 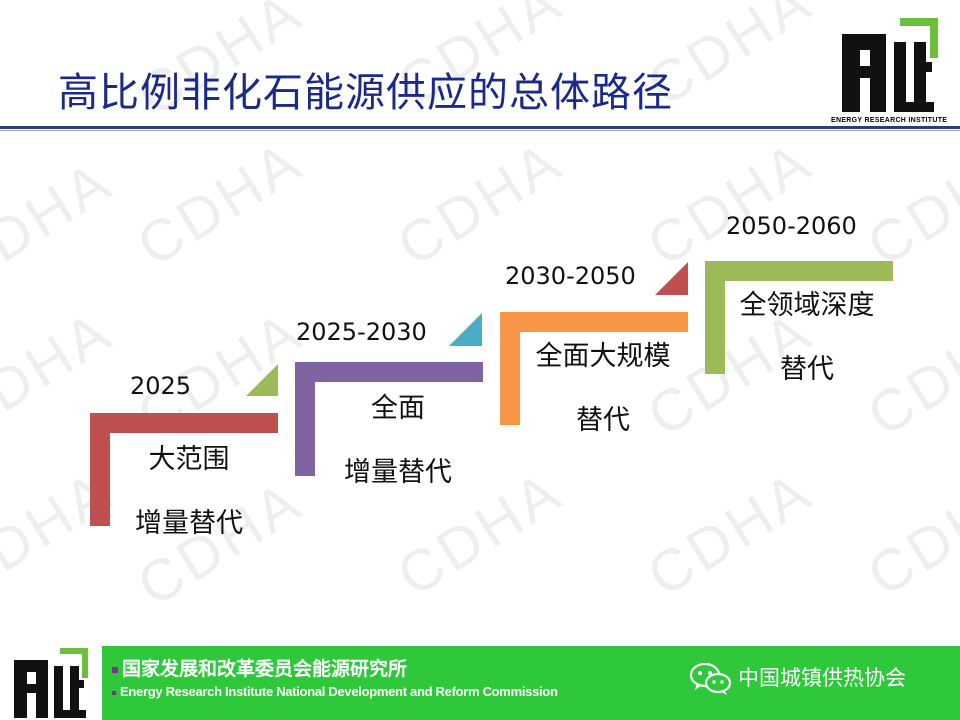 What do you see at coordinates (807, 305) in the screenshot?
I see `step-4-line1: 全领域深度` at bounding box center [807, 305].